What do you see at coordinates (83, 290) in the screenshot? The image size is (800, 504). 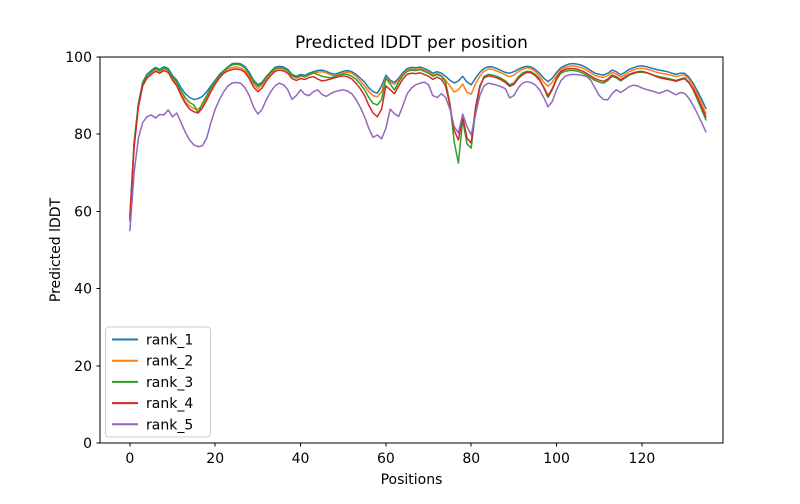 I see `y-tick-label: 40` at bounding box center [83, 290].